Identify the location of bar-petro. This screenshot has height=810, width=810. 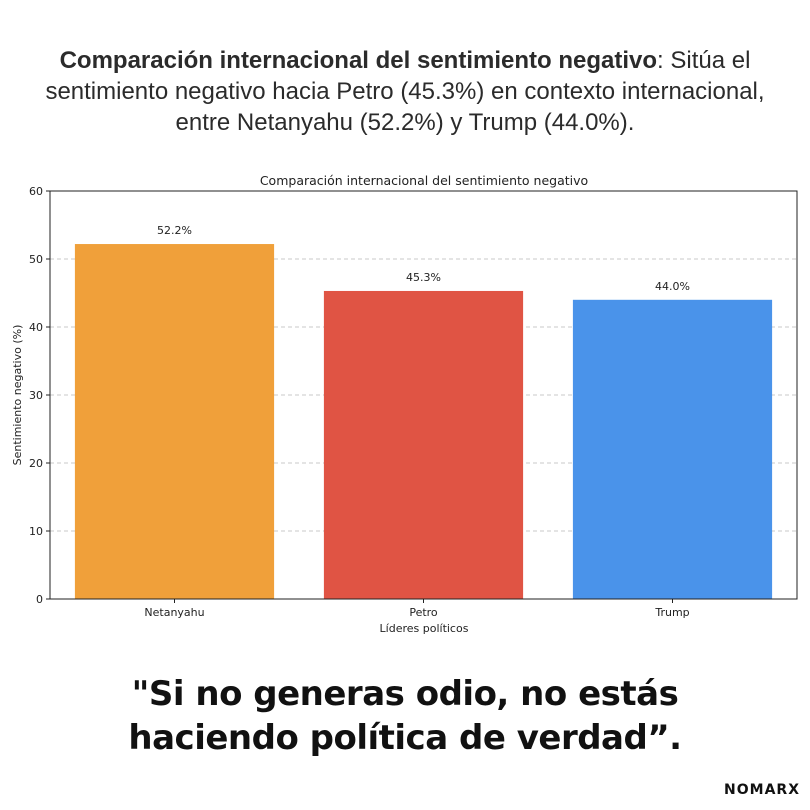
(423, 444).